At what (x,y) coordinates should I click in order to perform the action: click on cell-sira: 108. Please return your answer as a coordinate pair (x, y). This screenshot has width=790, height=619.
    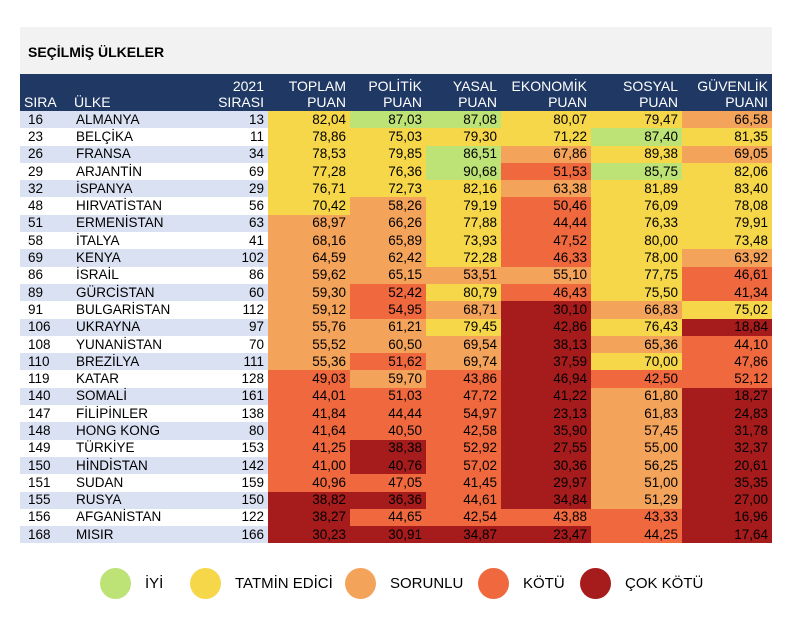
    Looking at the image, I should click on (45, 344).